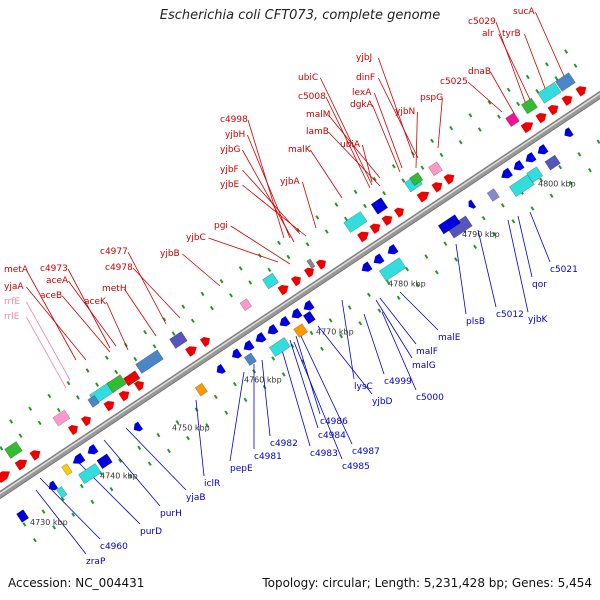 This screenshot has height=600, width=600. I want to click on gene-label-rrlE: rrlE, so click(12, 317).